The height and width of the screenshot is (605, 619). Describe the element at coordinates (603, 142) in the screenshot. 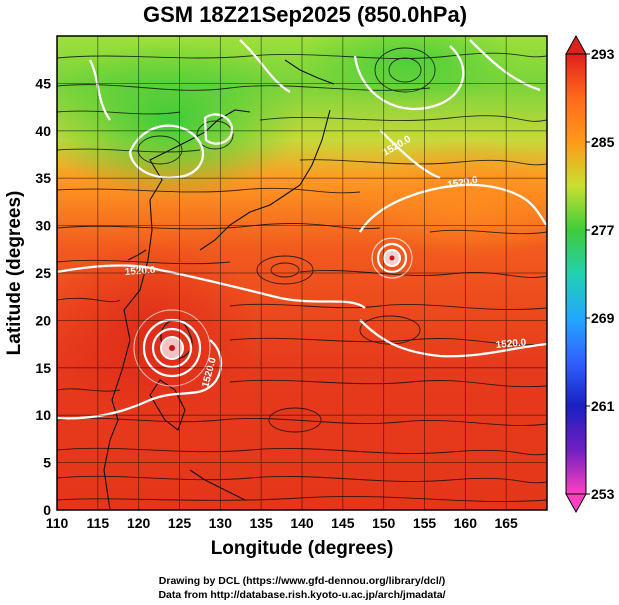

I see `colorbar-tick-label: 285` at that location.